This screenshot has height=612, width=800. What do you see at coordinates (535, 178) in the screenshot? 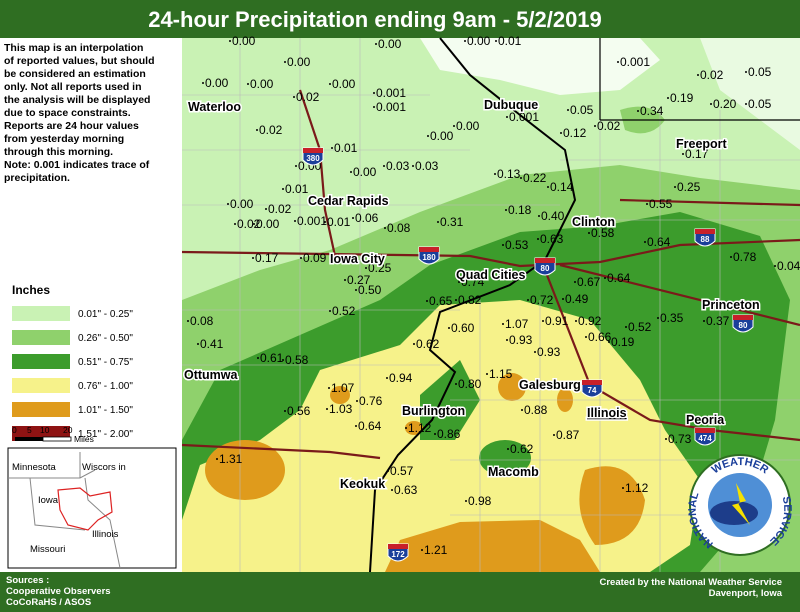
I see `station-value: 0.22` at bounding box center [535, 178].